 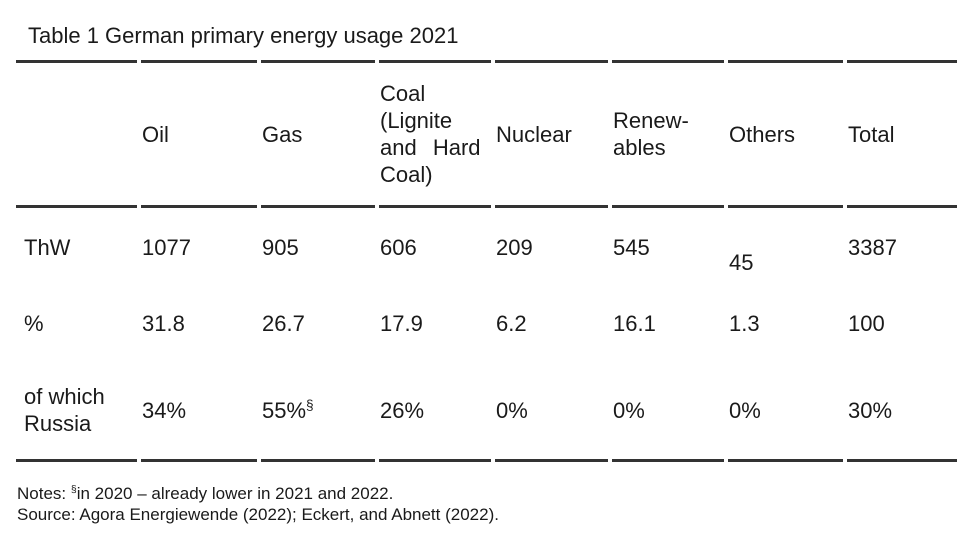 I want to click on col-header-gas: Gas, so click(x=318, y=134).